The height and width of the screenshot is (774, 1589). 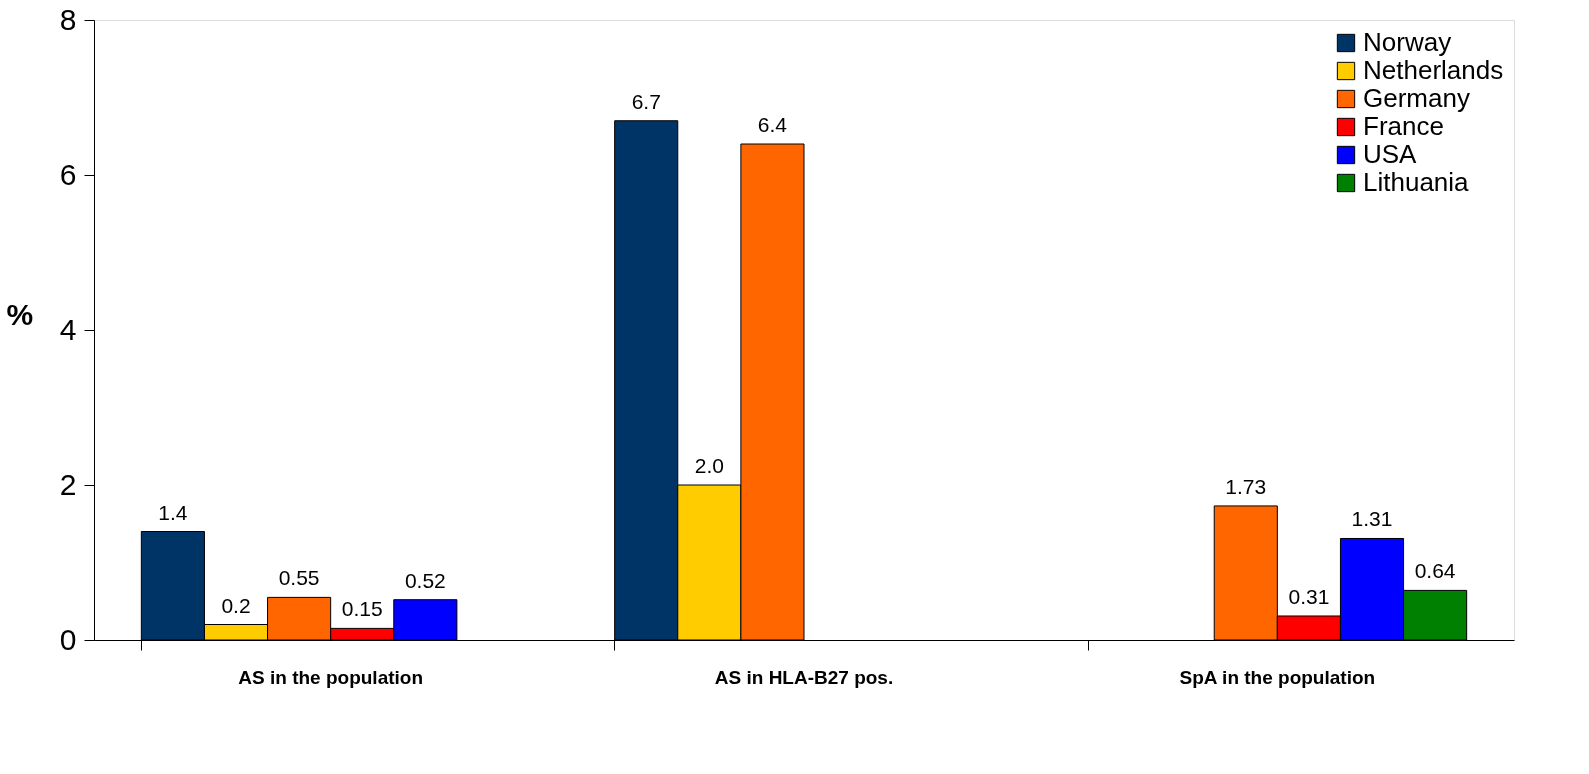 What do you see at coordinates (236, 605) in the screenshot?
I see `data-label: 0.2` at bounding box center [236, 605].